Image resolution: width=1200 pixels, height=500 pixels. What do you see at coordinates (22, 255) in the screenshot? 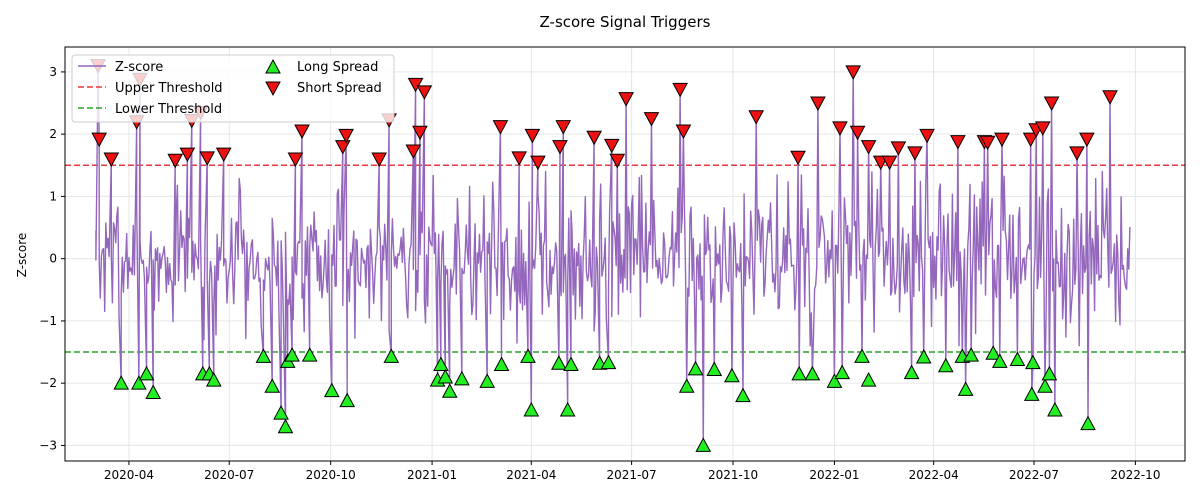
I see `y-axis-label: Z-score` at bounding box center [22, 255].